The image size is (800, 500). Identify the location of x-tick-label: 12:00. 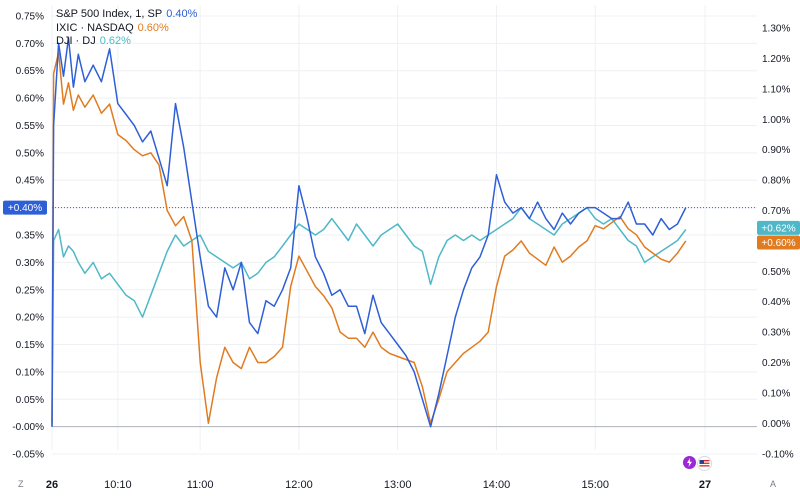
(299, 485).